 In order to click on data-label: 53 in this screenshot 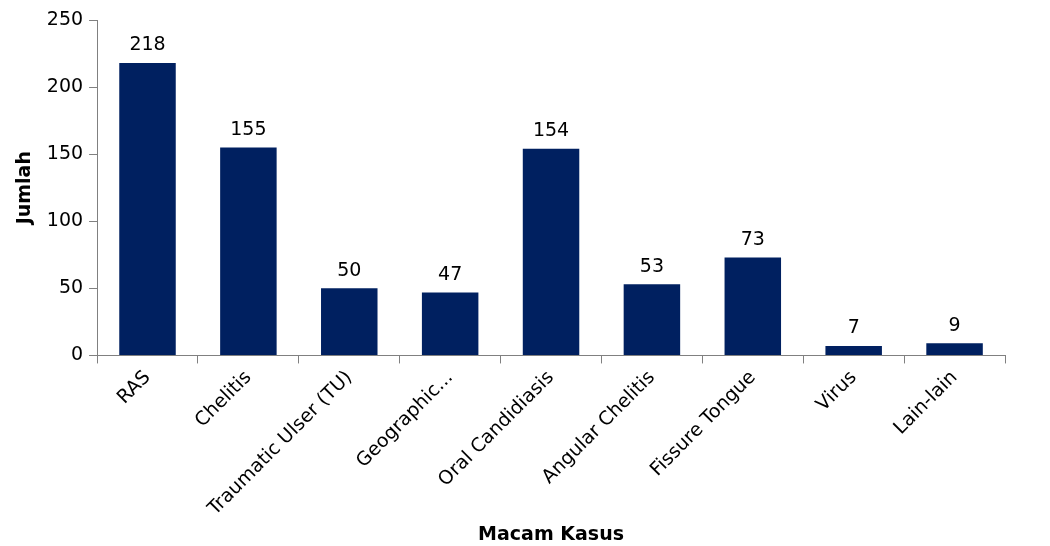, I will do `click(652, 264)`.